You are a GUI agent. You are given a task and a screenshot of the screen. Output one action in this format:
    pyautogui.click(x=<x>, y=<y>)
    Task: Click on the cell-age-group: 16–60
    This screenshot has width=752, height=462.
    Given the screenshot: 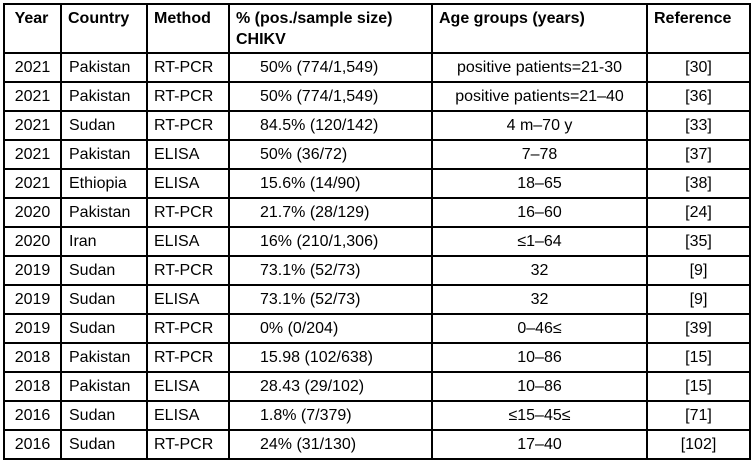 What is the action you would take?
    pyautogui.click(x=539, y=212)
    